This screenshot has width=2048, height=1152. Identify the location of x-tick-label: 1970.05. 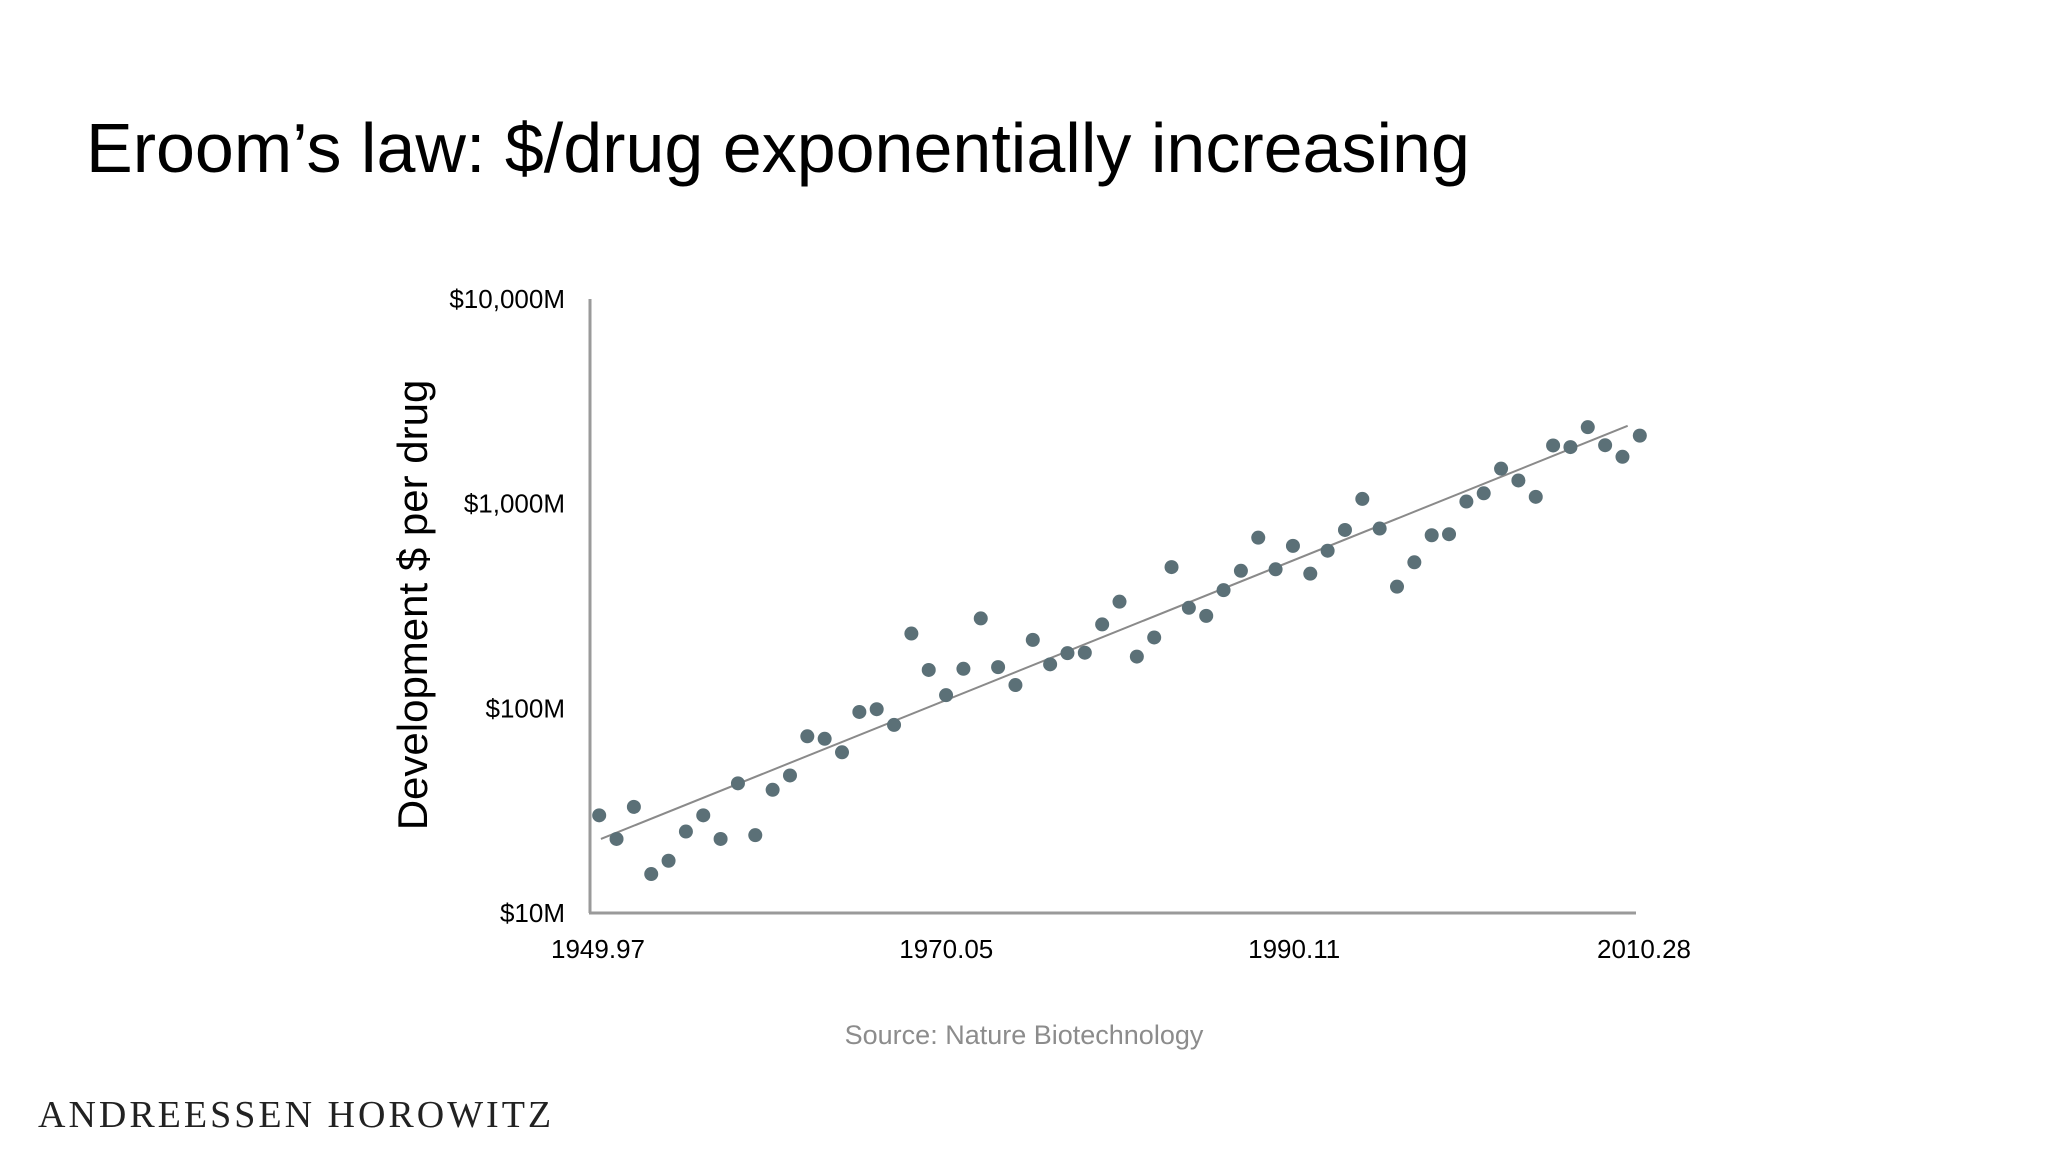
(946, 949).